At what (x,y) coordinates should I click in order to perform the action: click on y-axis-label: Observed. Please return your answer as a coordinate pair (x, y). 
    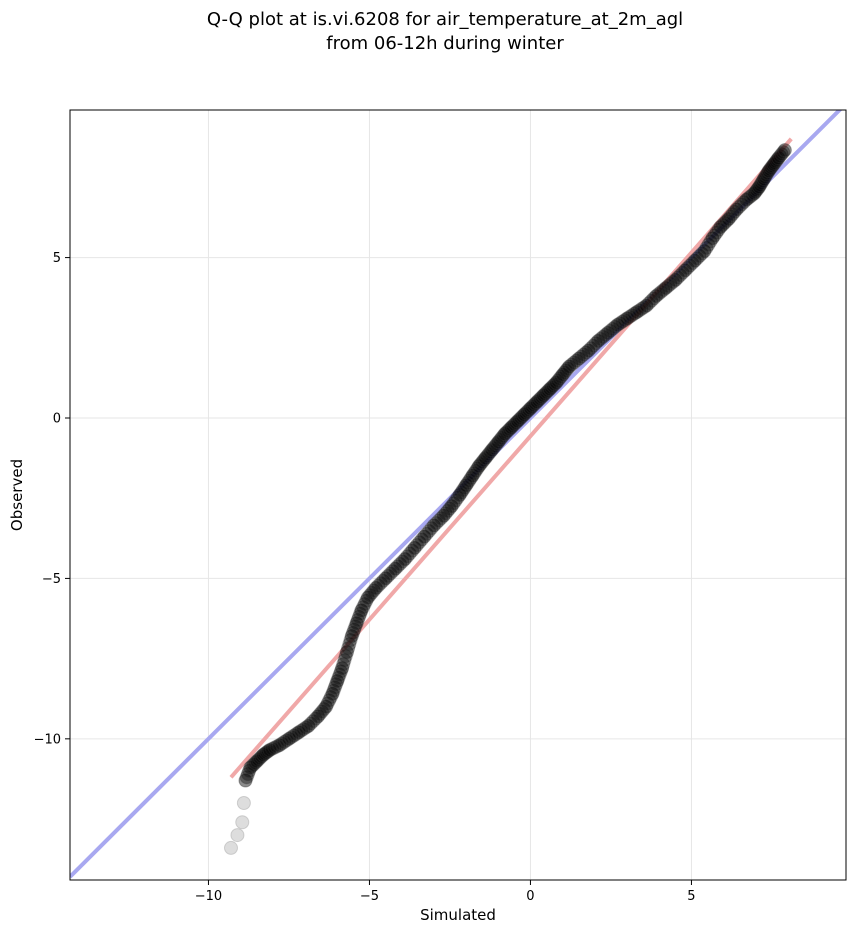
    Looking at the image, I should click on (17, 495).